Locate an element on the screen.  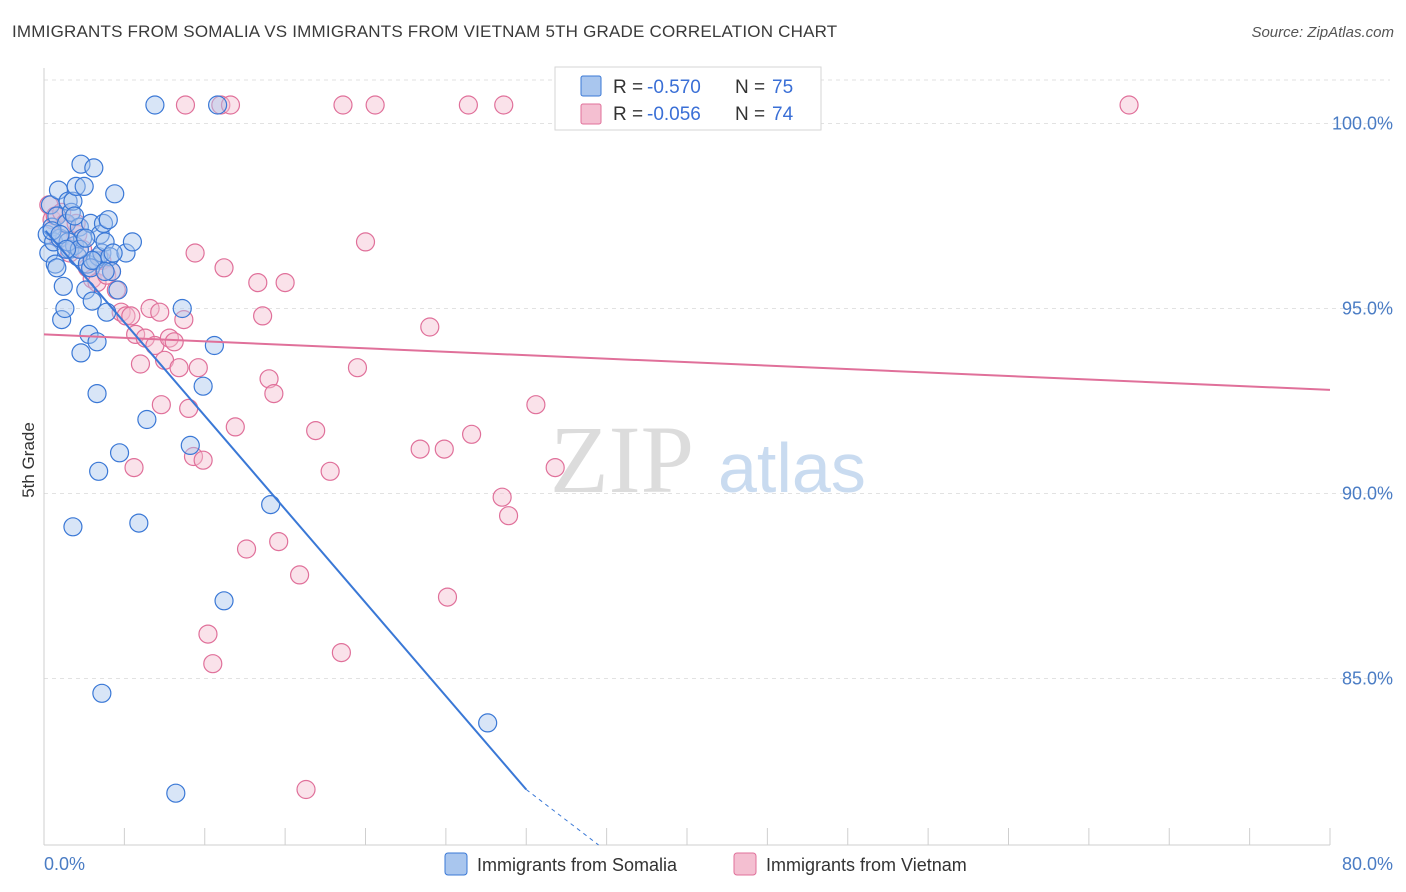
legend-vietnam-r-label: R = is located at coordinates (628, 114).